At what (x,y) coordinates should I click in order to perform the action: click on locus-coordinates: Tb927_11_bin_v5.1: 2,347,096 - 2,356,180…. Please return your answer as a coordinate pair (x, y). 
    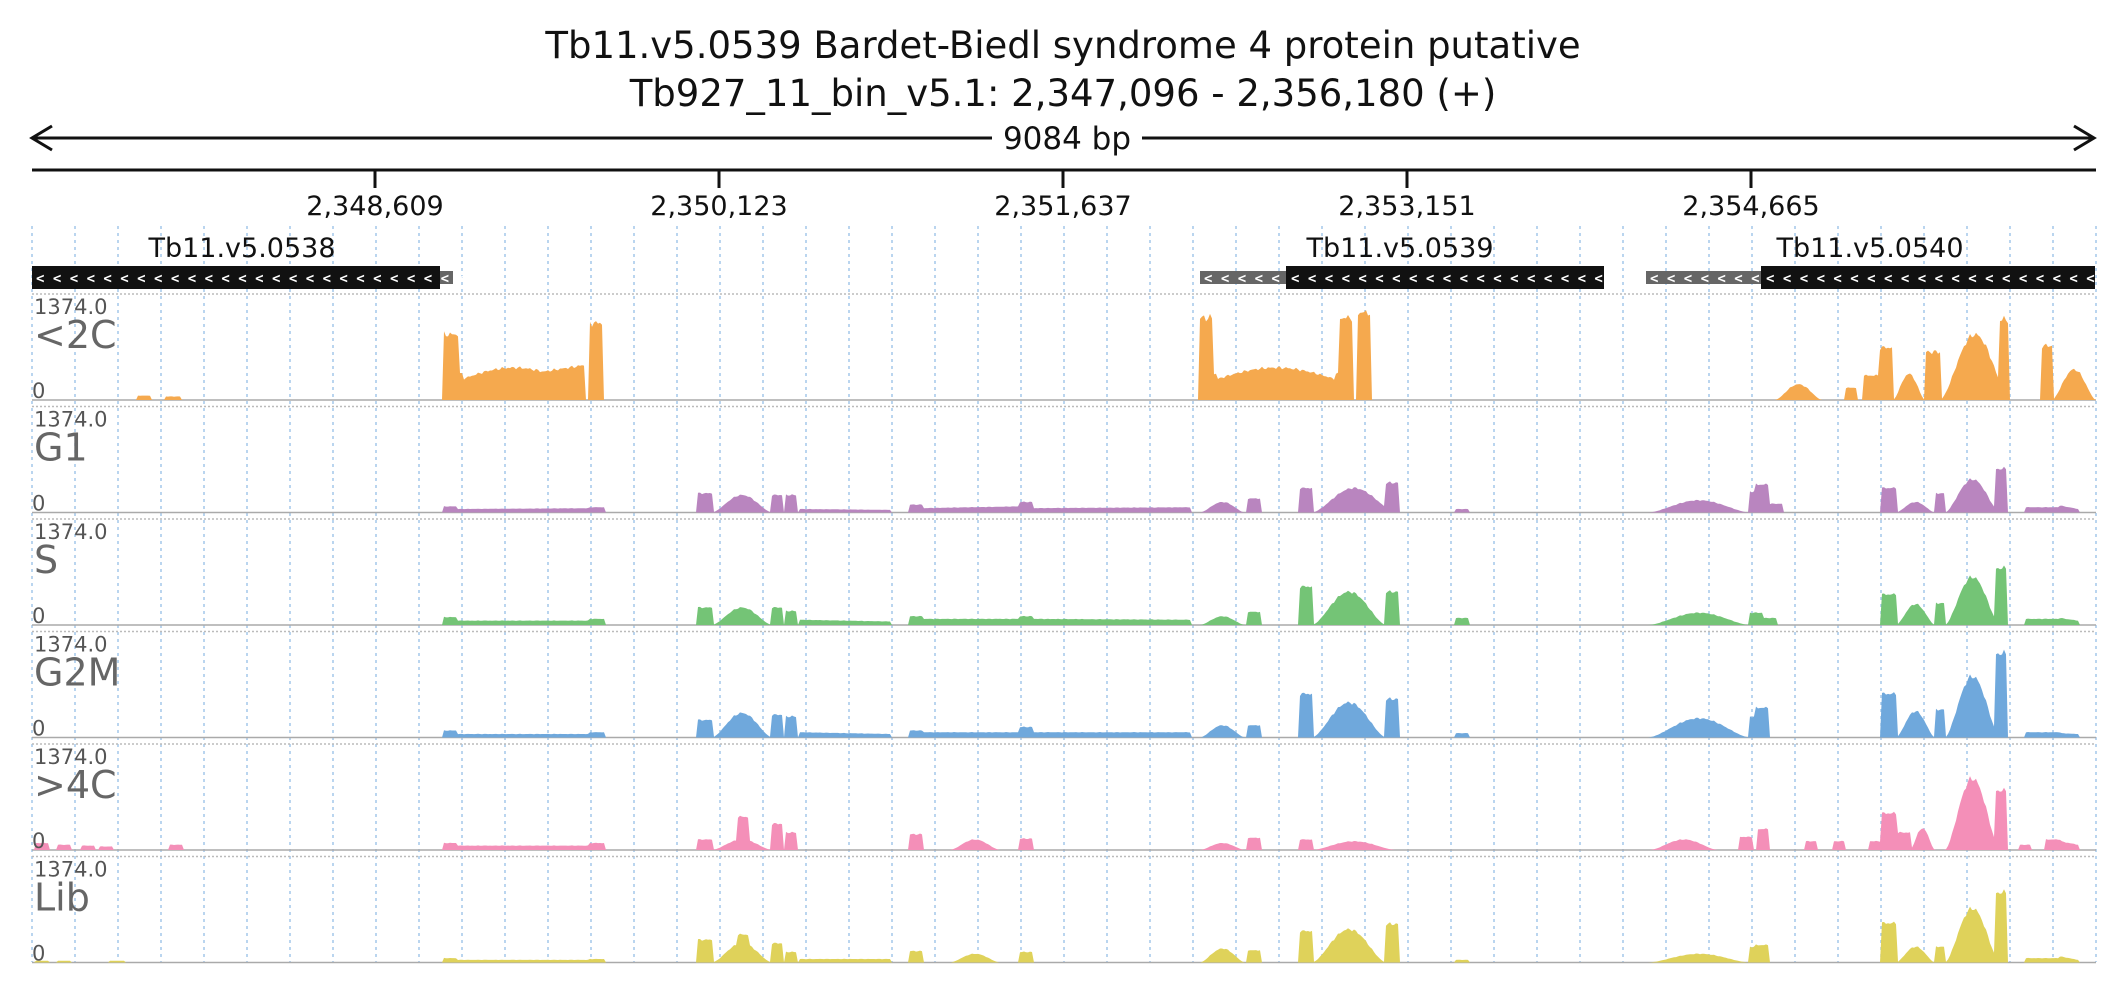
    Looking at the image, I should click on (1063, 93).